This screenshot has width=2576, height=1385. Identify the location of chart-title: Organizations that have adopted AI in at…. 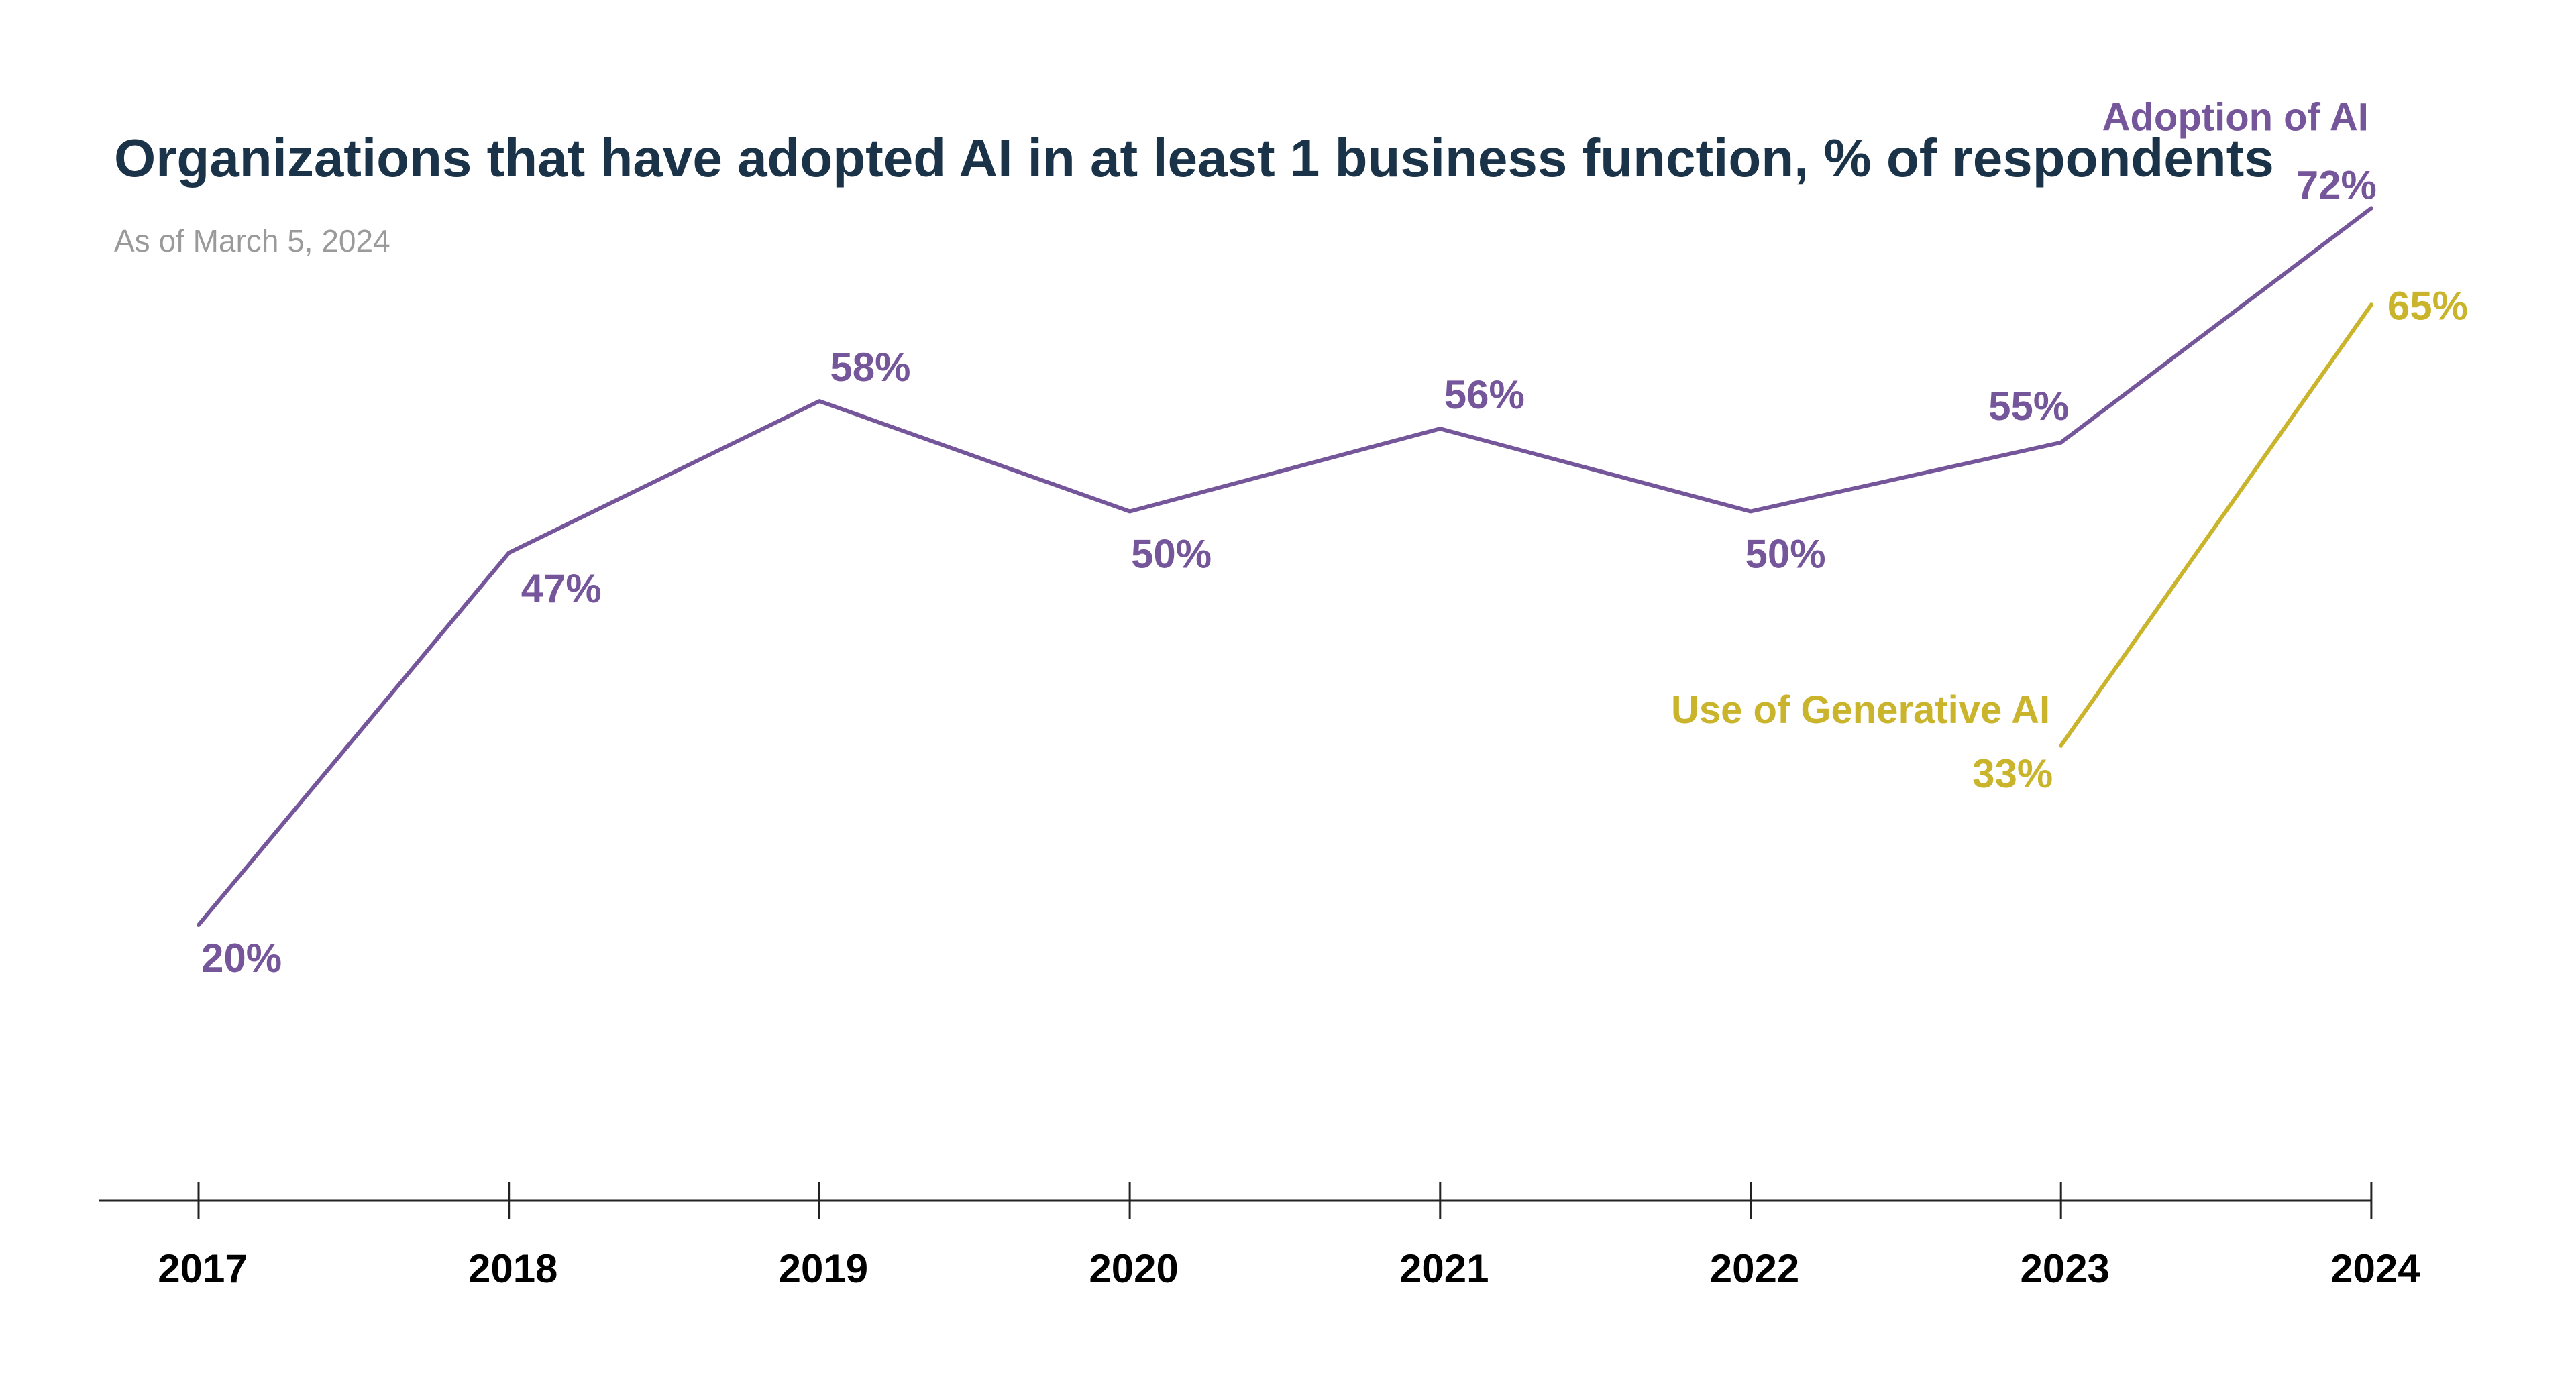
(1194, 158).